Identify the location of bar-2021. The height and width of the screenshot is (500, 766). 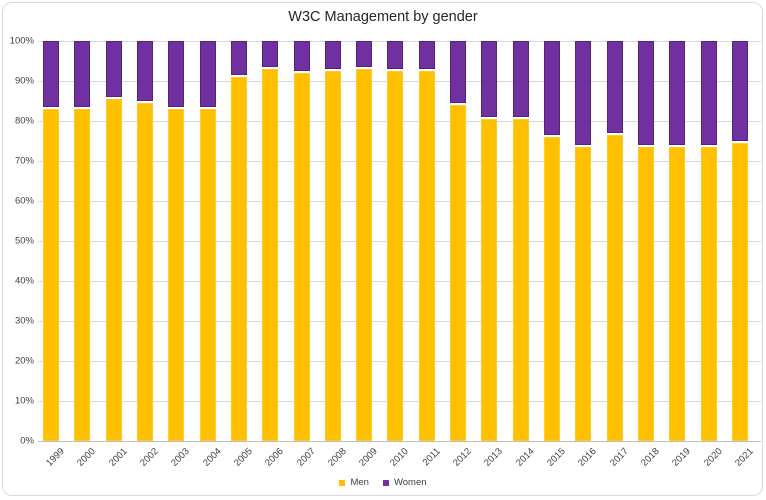
(739, 240).